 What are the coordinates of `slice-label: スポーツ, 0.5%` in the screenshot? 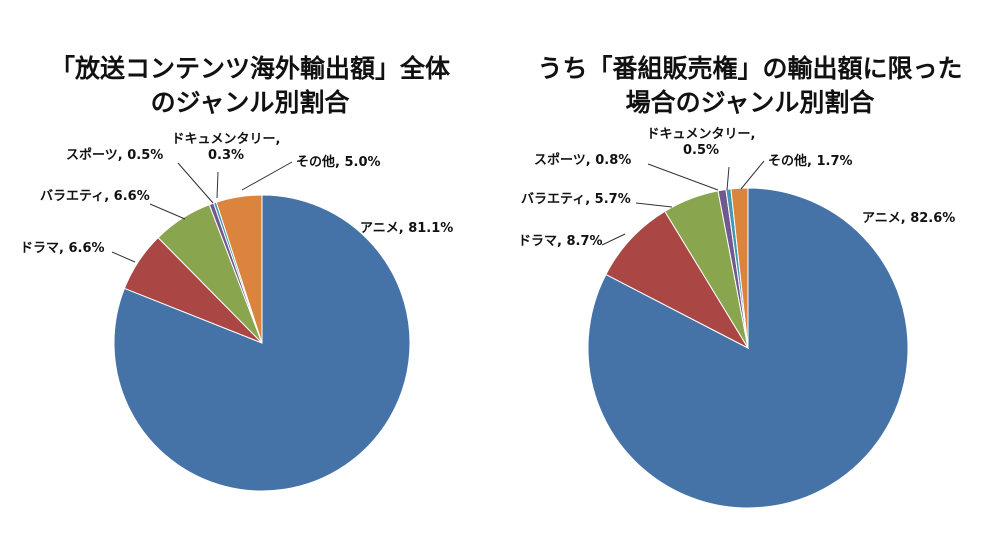 It's located at (114, 155).